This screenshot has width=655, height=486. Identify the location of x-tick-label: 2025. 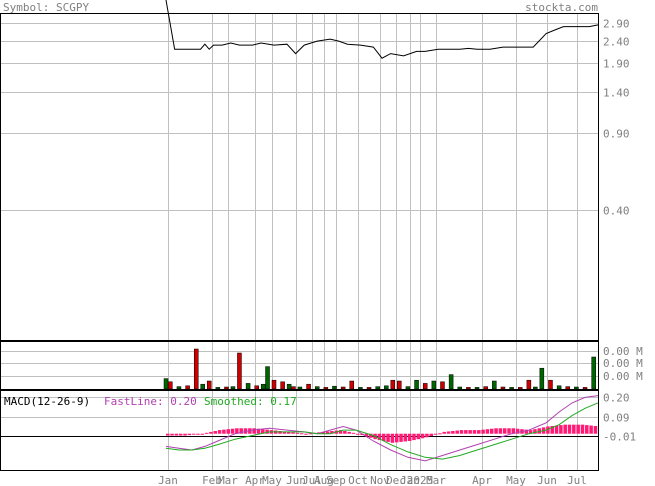
(420, 480).